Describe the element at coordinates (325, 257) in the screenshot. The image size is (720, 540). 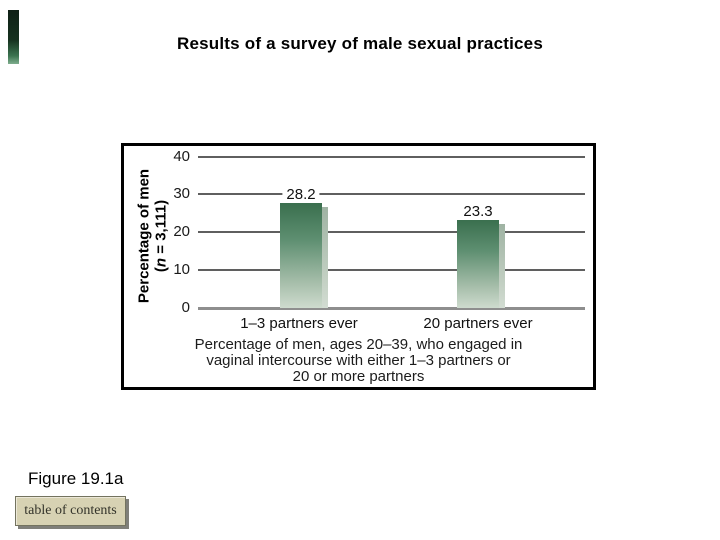
I see `bar-shadow-1-3-partners` at that location.